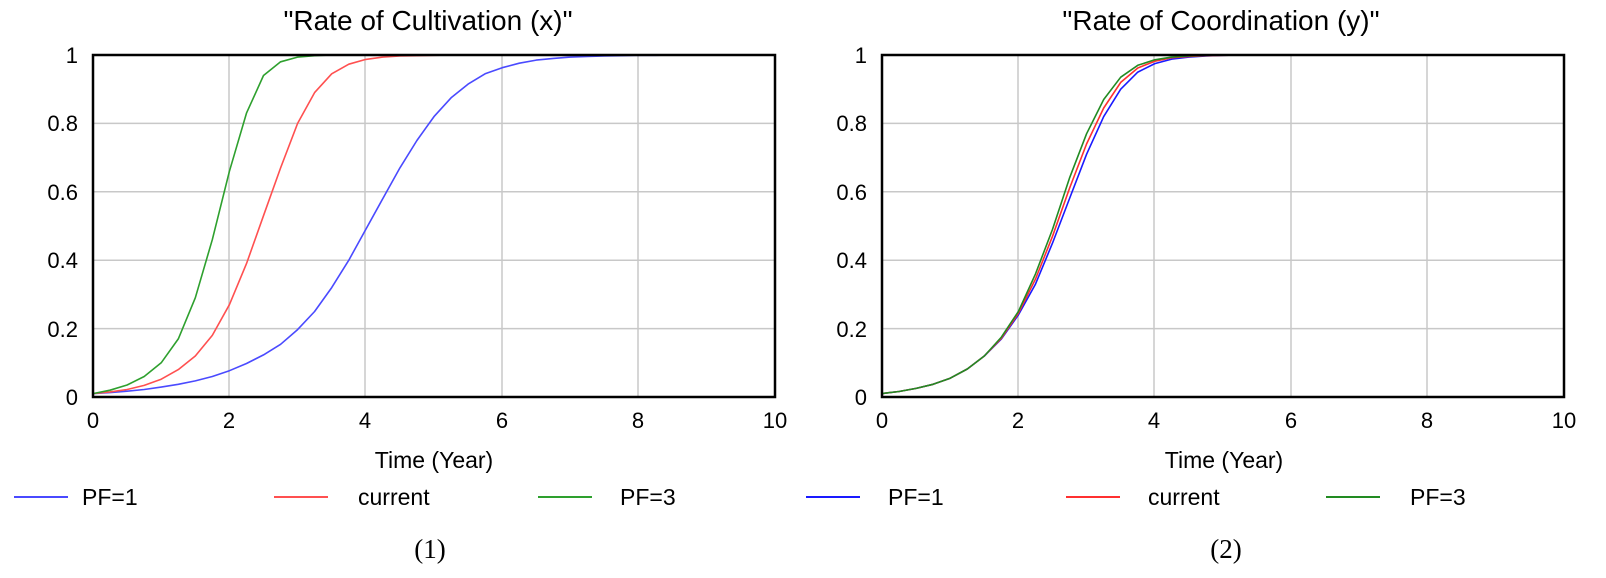  Describe the element at coordinates (429, 549) in the screenshot. I see `caption: (1)` at that location.